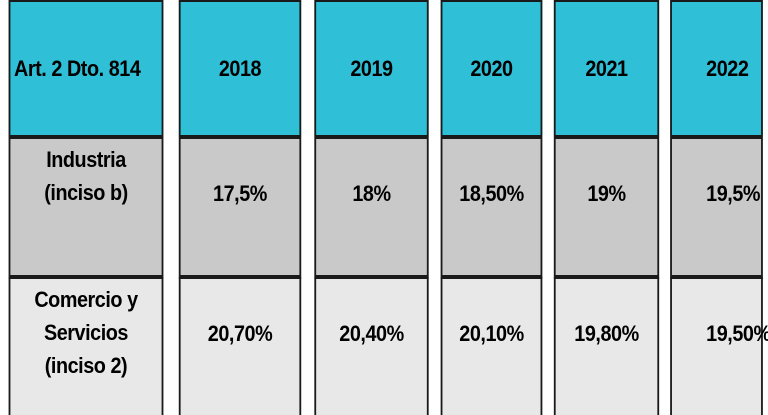 The width and height of the screenshot is (768, 415). Describe the element at coordinates (86, 207) in the screenshot. I see `row-label-industria: Industria (inciso b)` at that location.